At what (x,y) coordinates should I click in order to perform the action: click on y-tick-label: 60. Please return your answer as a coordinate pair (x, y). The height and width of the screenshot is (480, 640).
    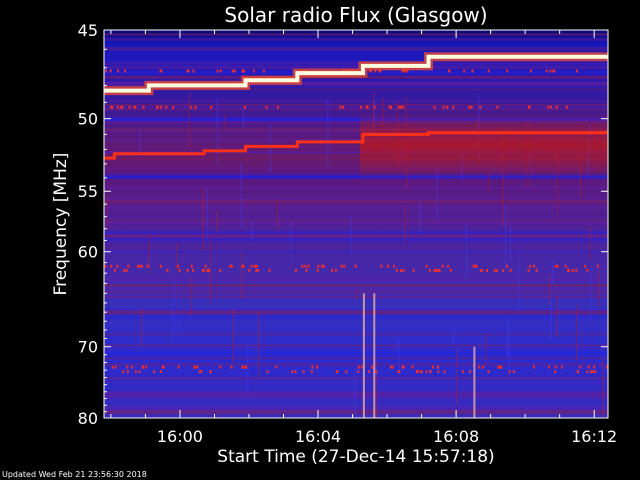
    Looking at the image, I should click on (88, 252).